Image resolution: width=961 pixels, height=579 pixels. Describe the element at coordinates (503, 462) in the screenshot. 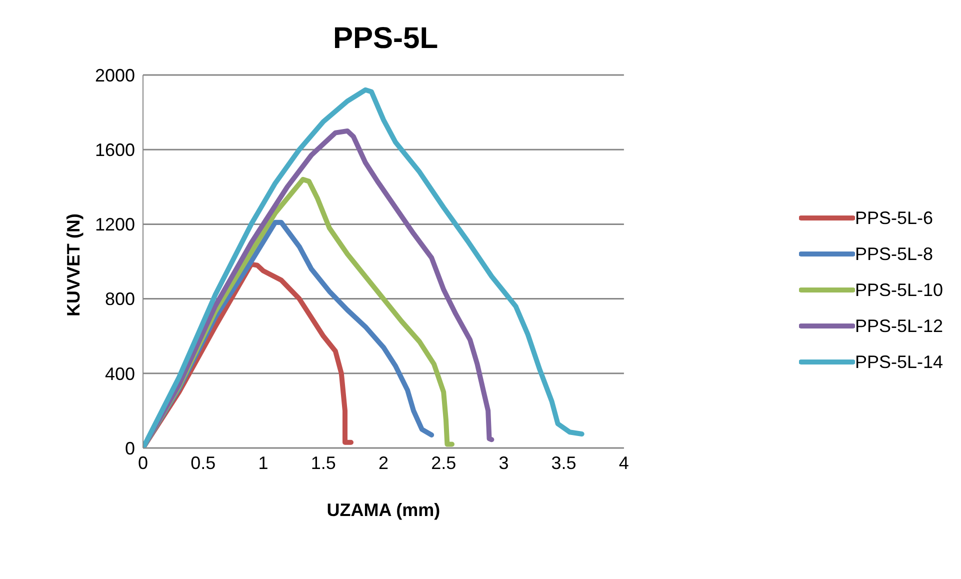

I see `x-tick-label: 3` at that location.